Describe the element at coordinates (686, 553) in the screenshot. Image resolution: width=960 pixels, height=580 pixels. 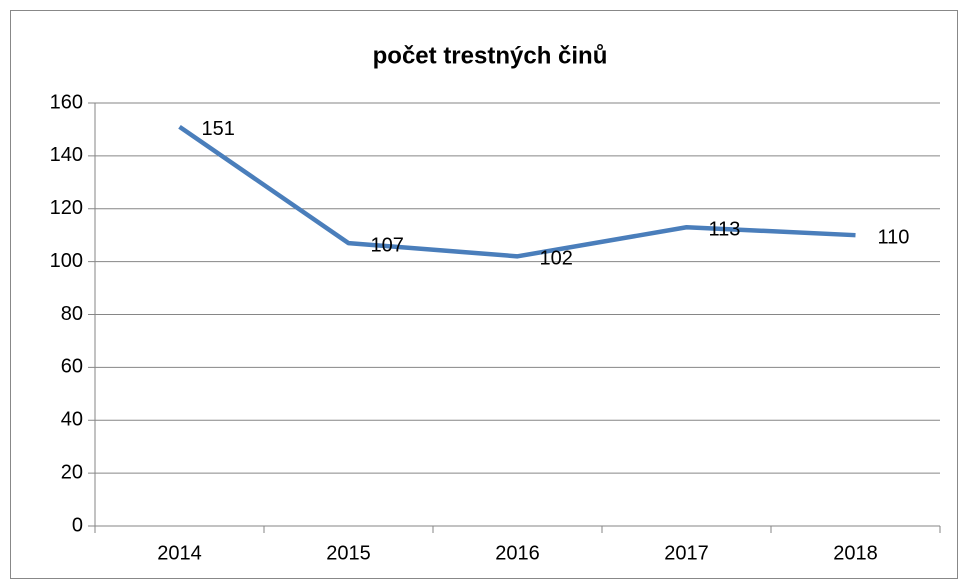
I see `x-tick-label: 2017` at that location.